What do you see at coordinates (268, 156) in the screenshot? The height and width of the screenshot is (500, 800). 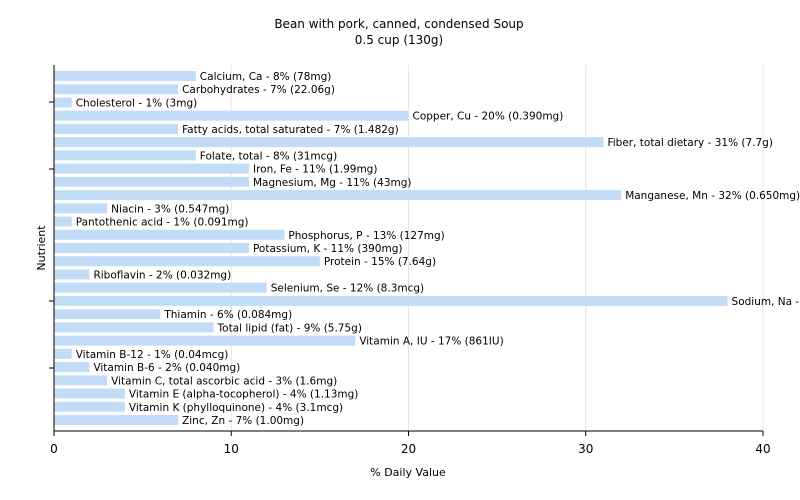 I see `bar-label: Folate, total - 8% (31mcg)` at bounding box center [268, 156].